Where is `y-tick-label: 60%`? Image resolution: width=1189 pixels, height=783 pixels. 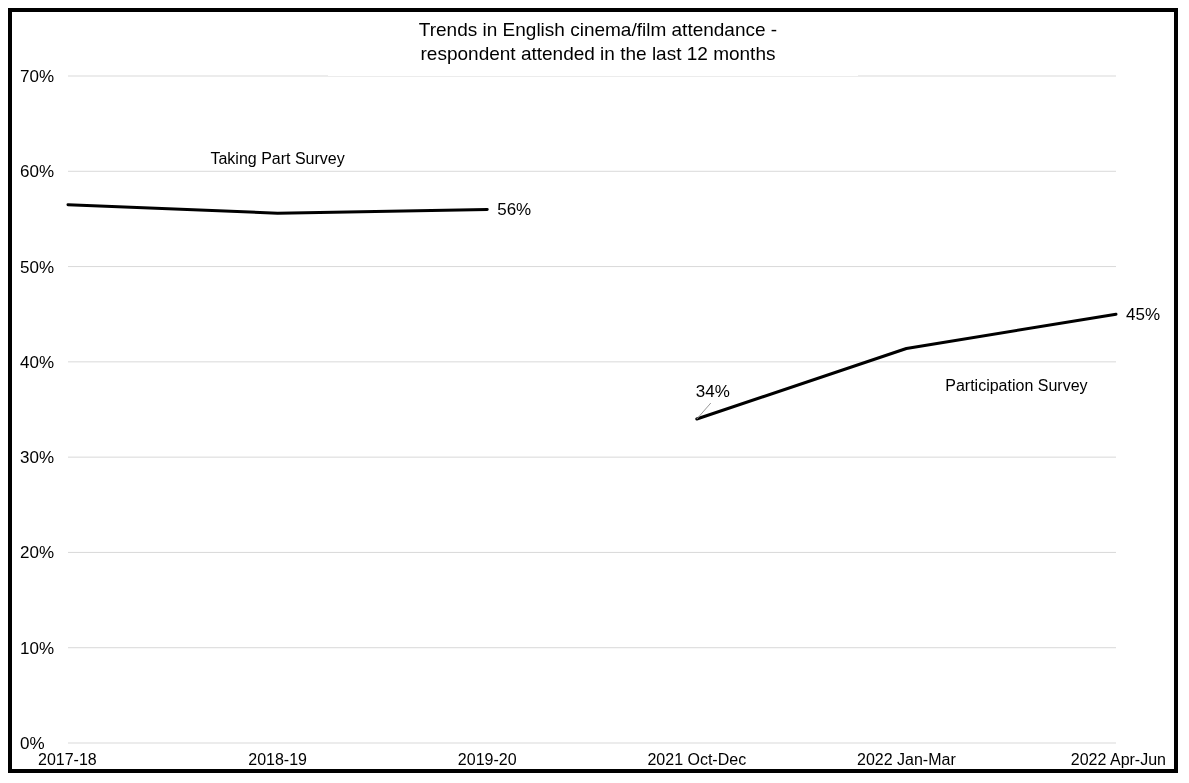 y-tick-label: 60% is located at coordinates (37, 172).